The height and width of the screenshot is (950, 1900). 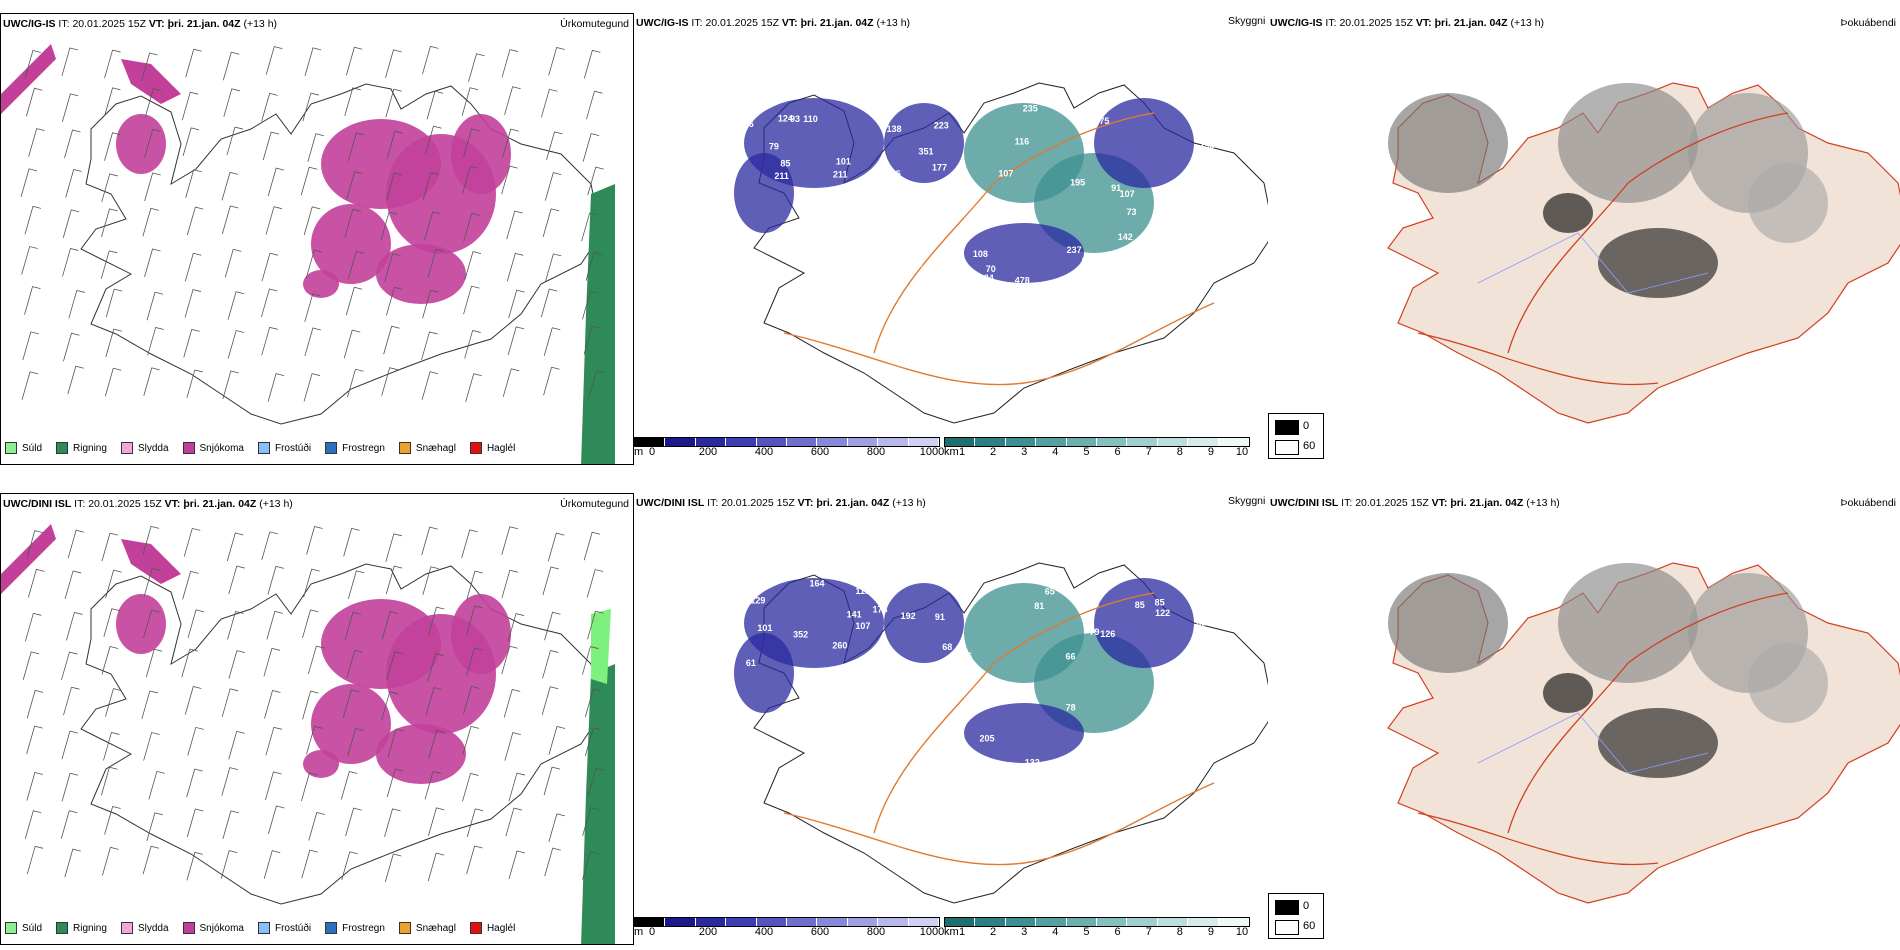 What do you see at coordinates (999, 729) in the screenshot?
I see `road-network` at bounding box center [999, 729].